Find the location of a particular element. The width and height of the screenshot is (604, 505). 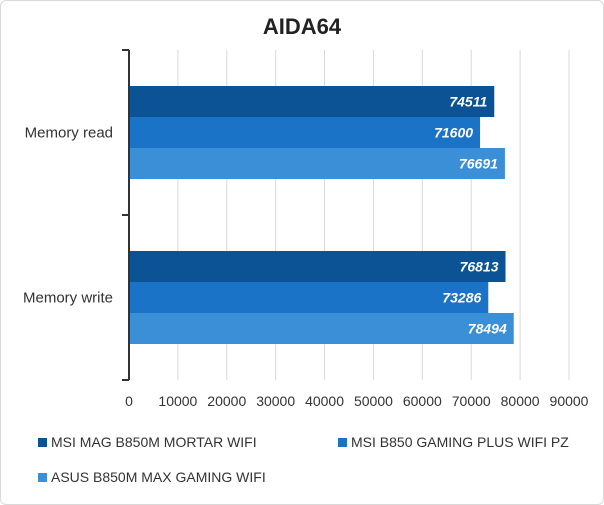

data-label-2-series-1: 76813 is located at coordinates (479, 267).